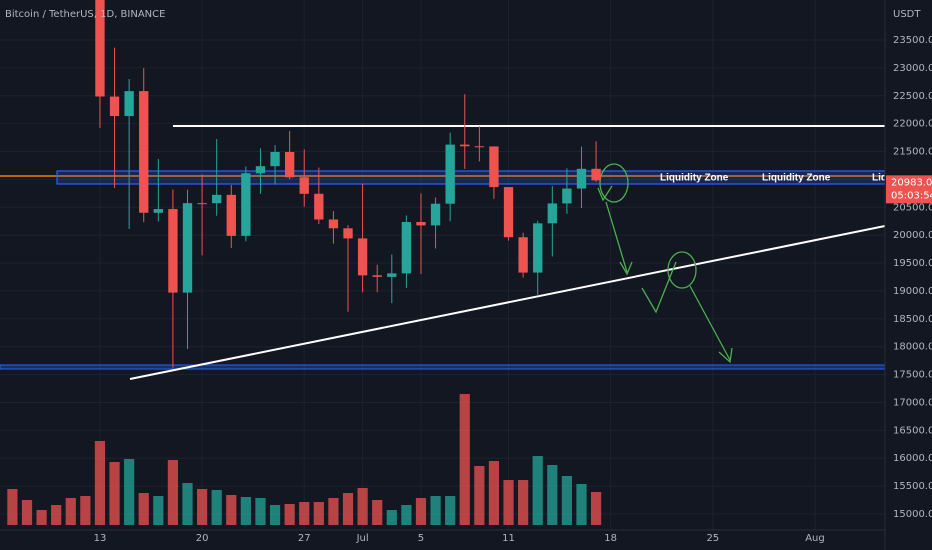  I want to click on x-tick-label: Jul, so click(362, 538).